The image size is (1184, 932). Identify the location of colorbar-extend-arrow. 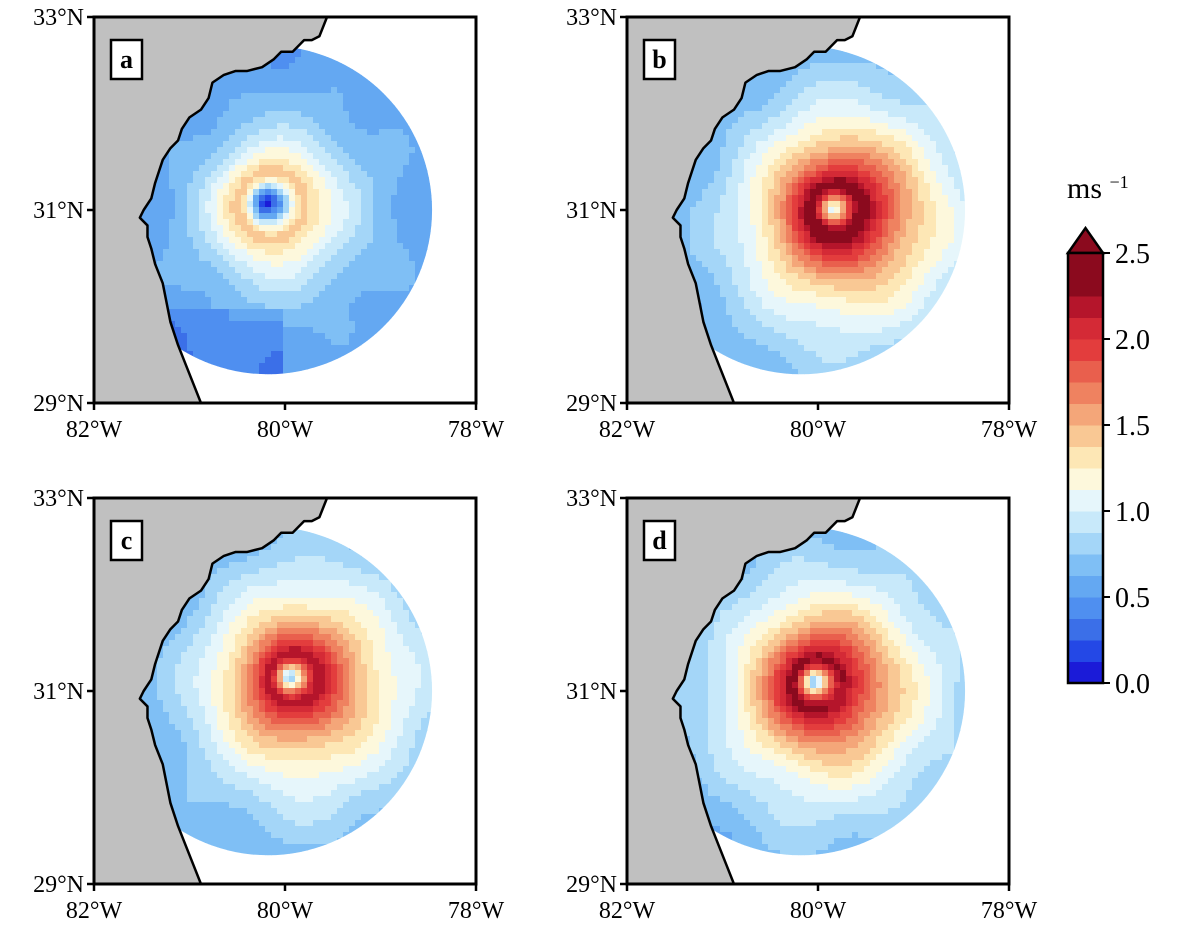
(1085, 240).